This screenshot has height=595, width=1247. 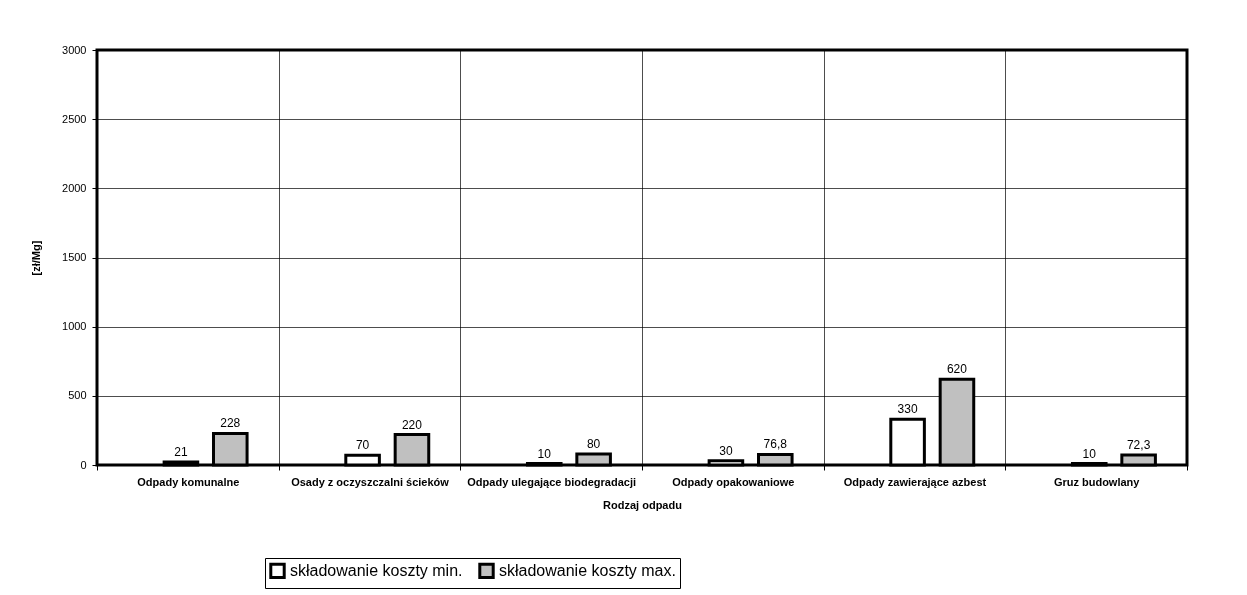 I want to click on x-tick-label: Osady z oczyszczalni ścieków, so click(x=370, y=481).